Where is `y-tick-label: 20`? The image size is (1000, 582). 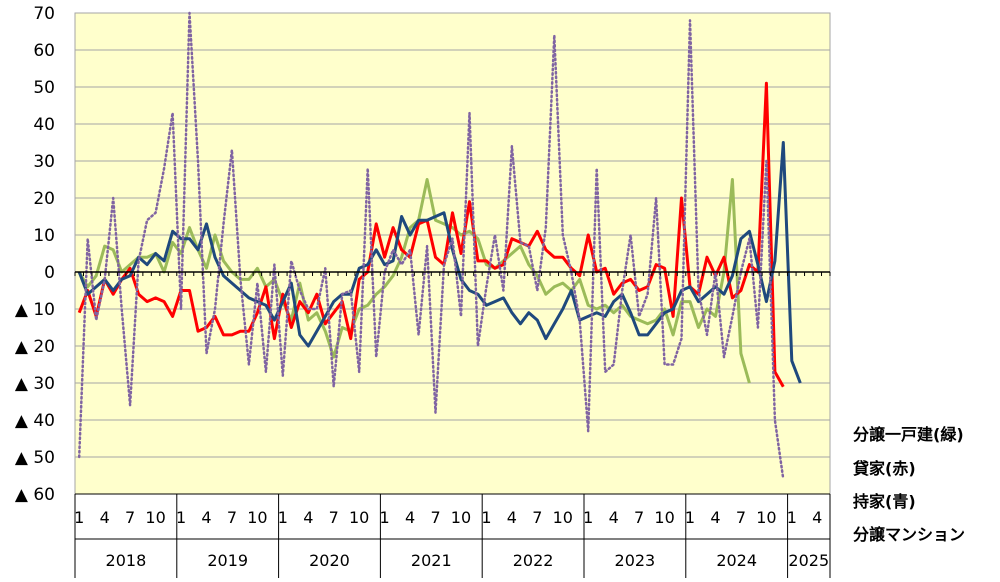
y-tick-label: 20 is located at coordinates (44, 199).